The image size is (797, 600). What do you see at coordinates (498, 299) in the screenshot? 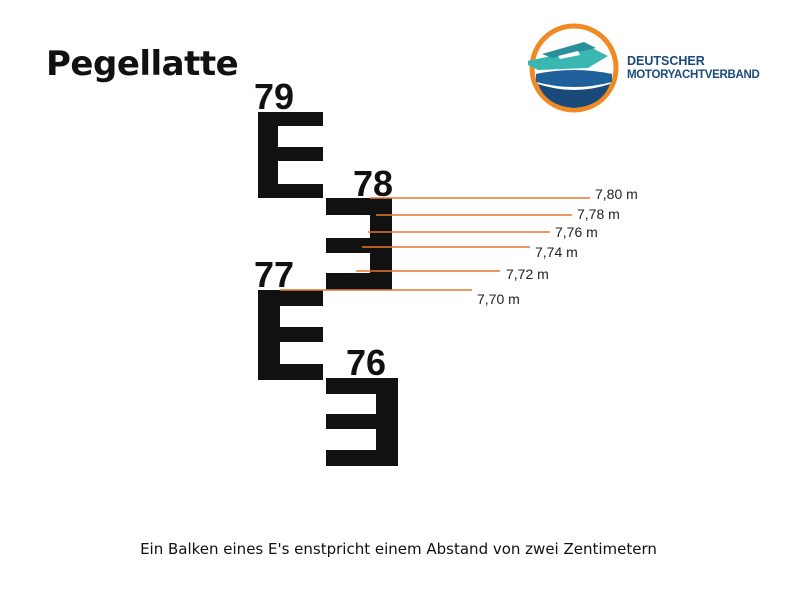
I see `reading-label: 7,70 m` at bounding box center [498, 299].